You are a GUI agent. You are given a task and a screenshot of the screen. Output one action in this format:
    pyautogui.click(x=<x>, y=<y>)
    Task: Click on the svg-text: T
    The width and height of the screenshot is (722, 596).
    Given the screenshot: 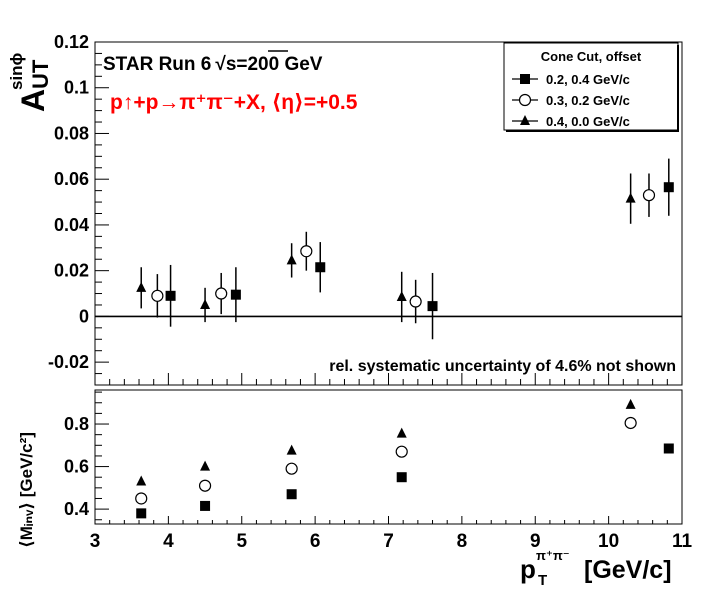 What is the action you would take?
    pyautogui.click(x=542, y=580)
    